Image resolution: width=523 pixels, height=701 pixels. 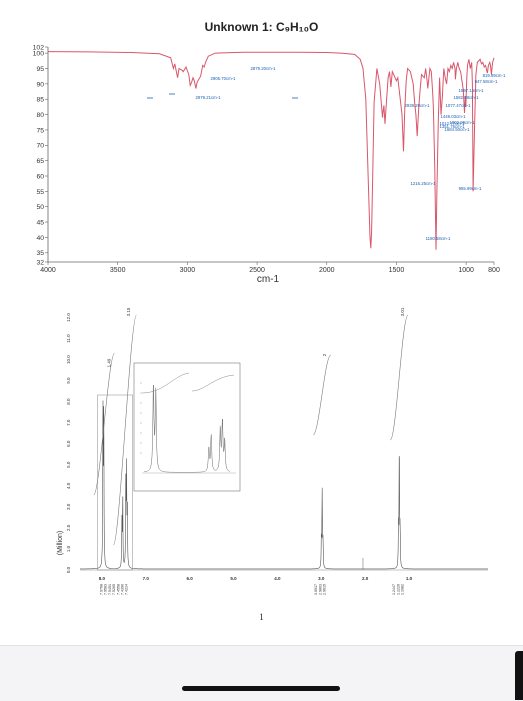 I want to click on ir-peak-label: 1449.03cm-1, so click(x=453, y=116).